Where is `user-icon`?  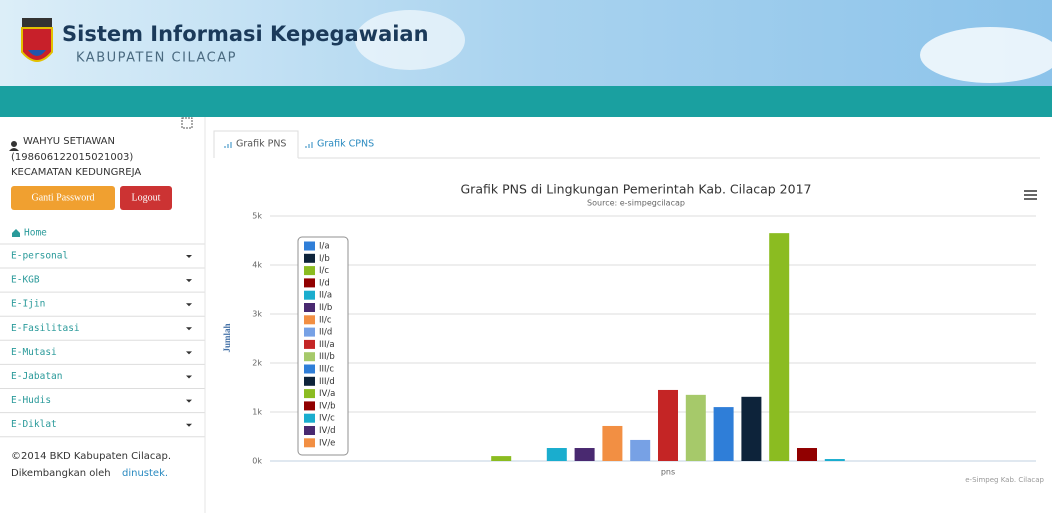 user-icon is located at coordinates (14, 146).